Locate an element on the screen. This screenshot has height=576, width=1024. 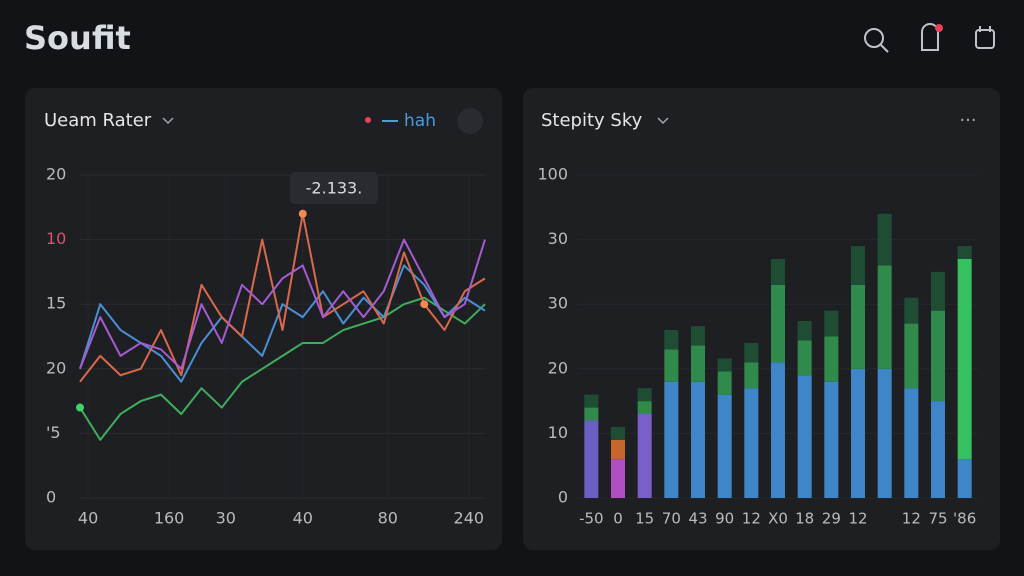
x-tick-label: 240 is located at coordinates (469, 518).